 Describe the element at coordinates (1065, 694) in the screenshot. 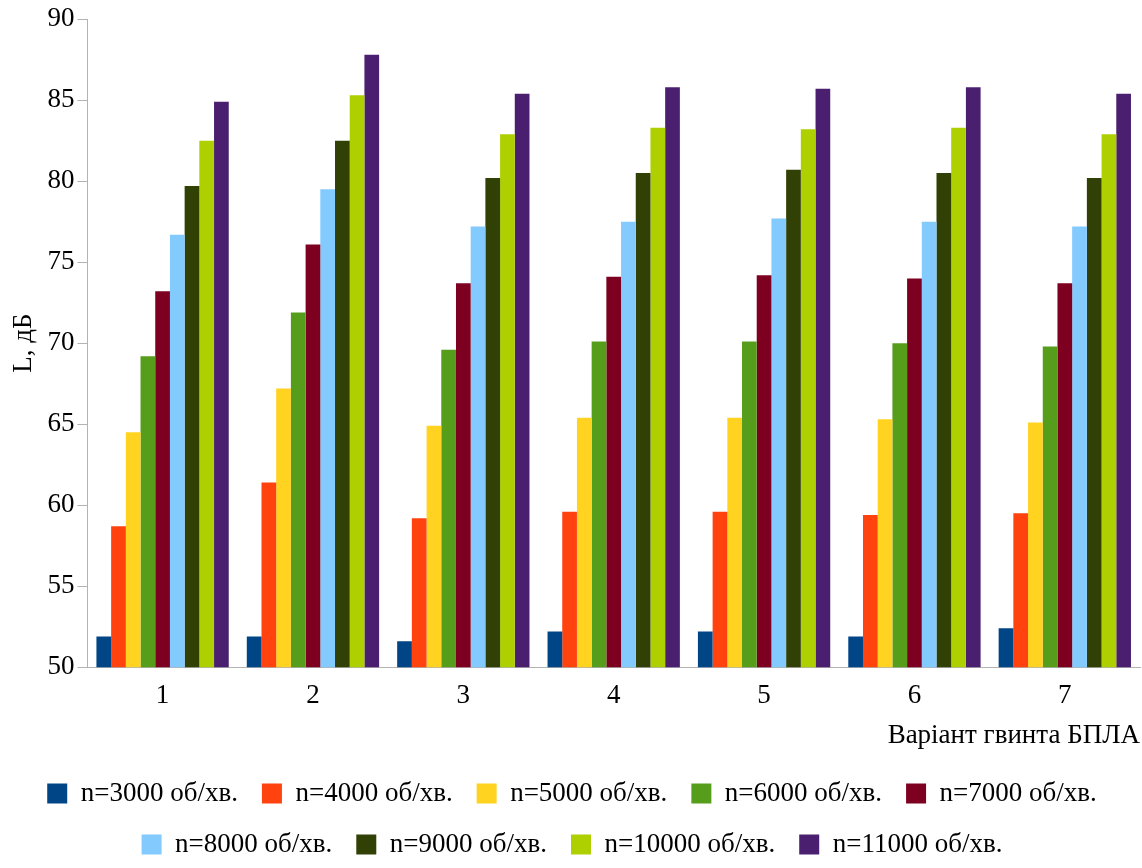

I see `x-tick-label: 7` at that location.